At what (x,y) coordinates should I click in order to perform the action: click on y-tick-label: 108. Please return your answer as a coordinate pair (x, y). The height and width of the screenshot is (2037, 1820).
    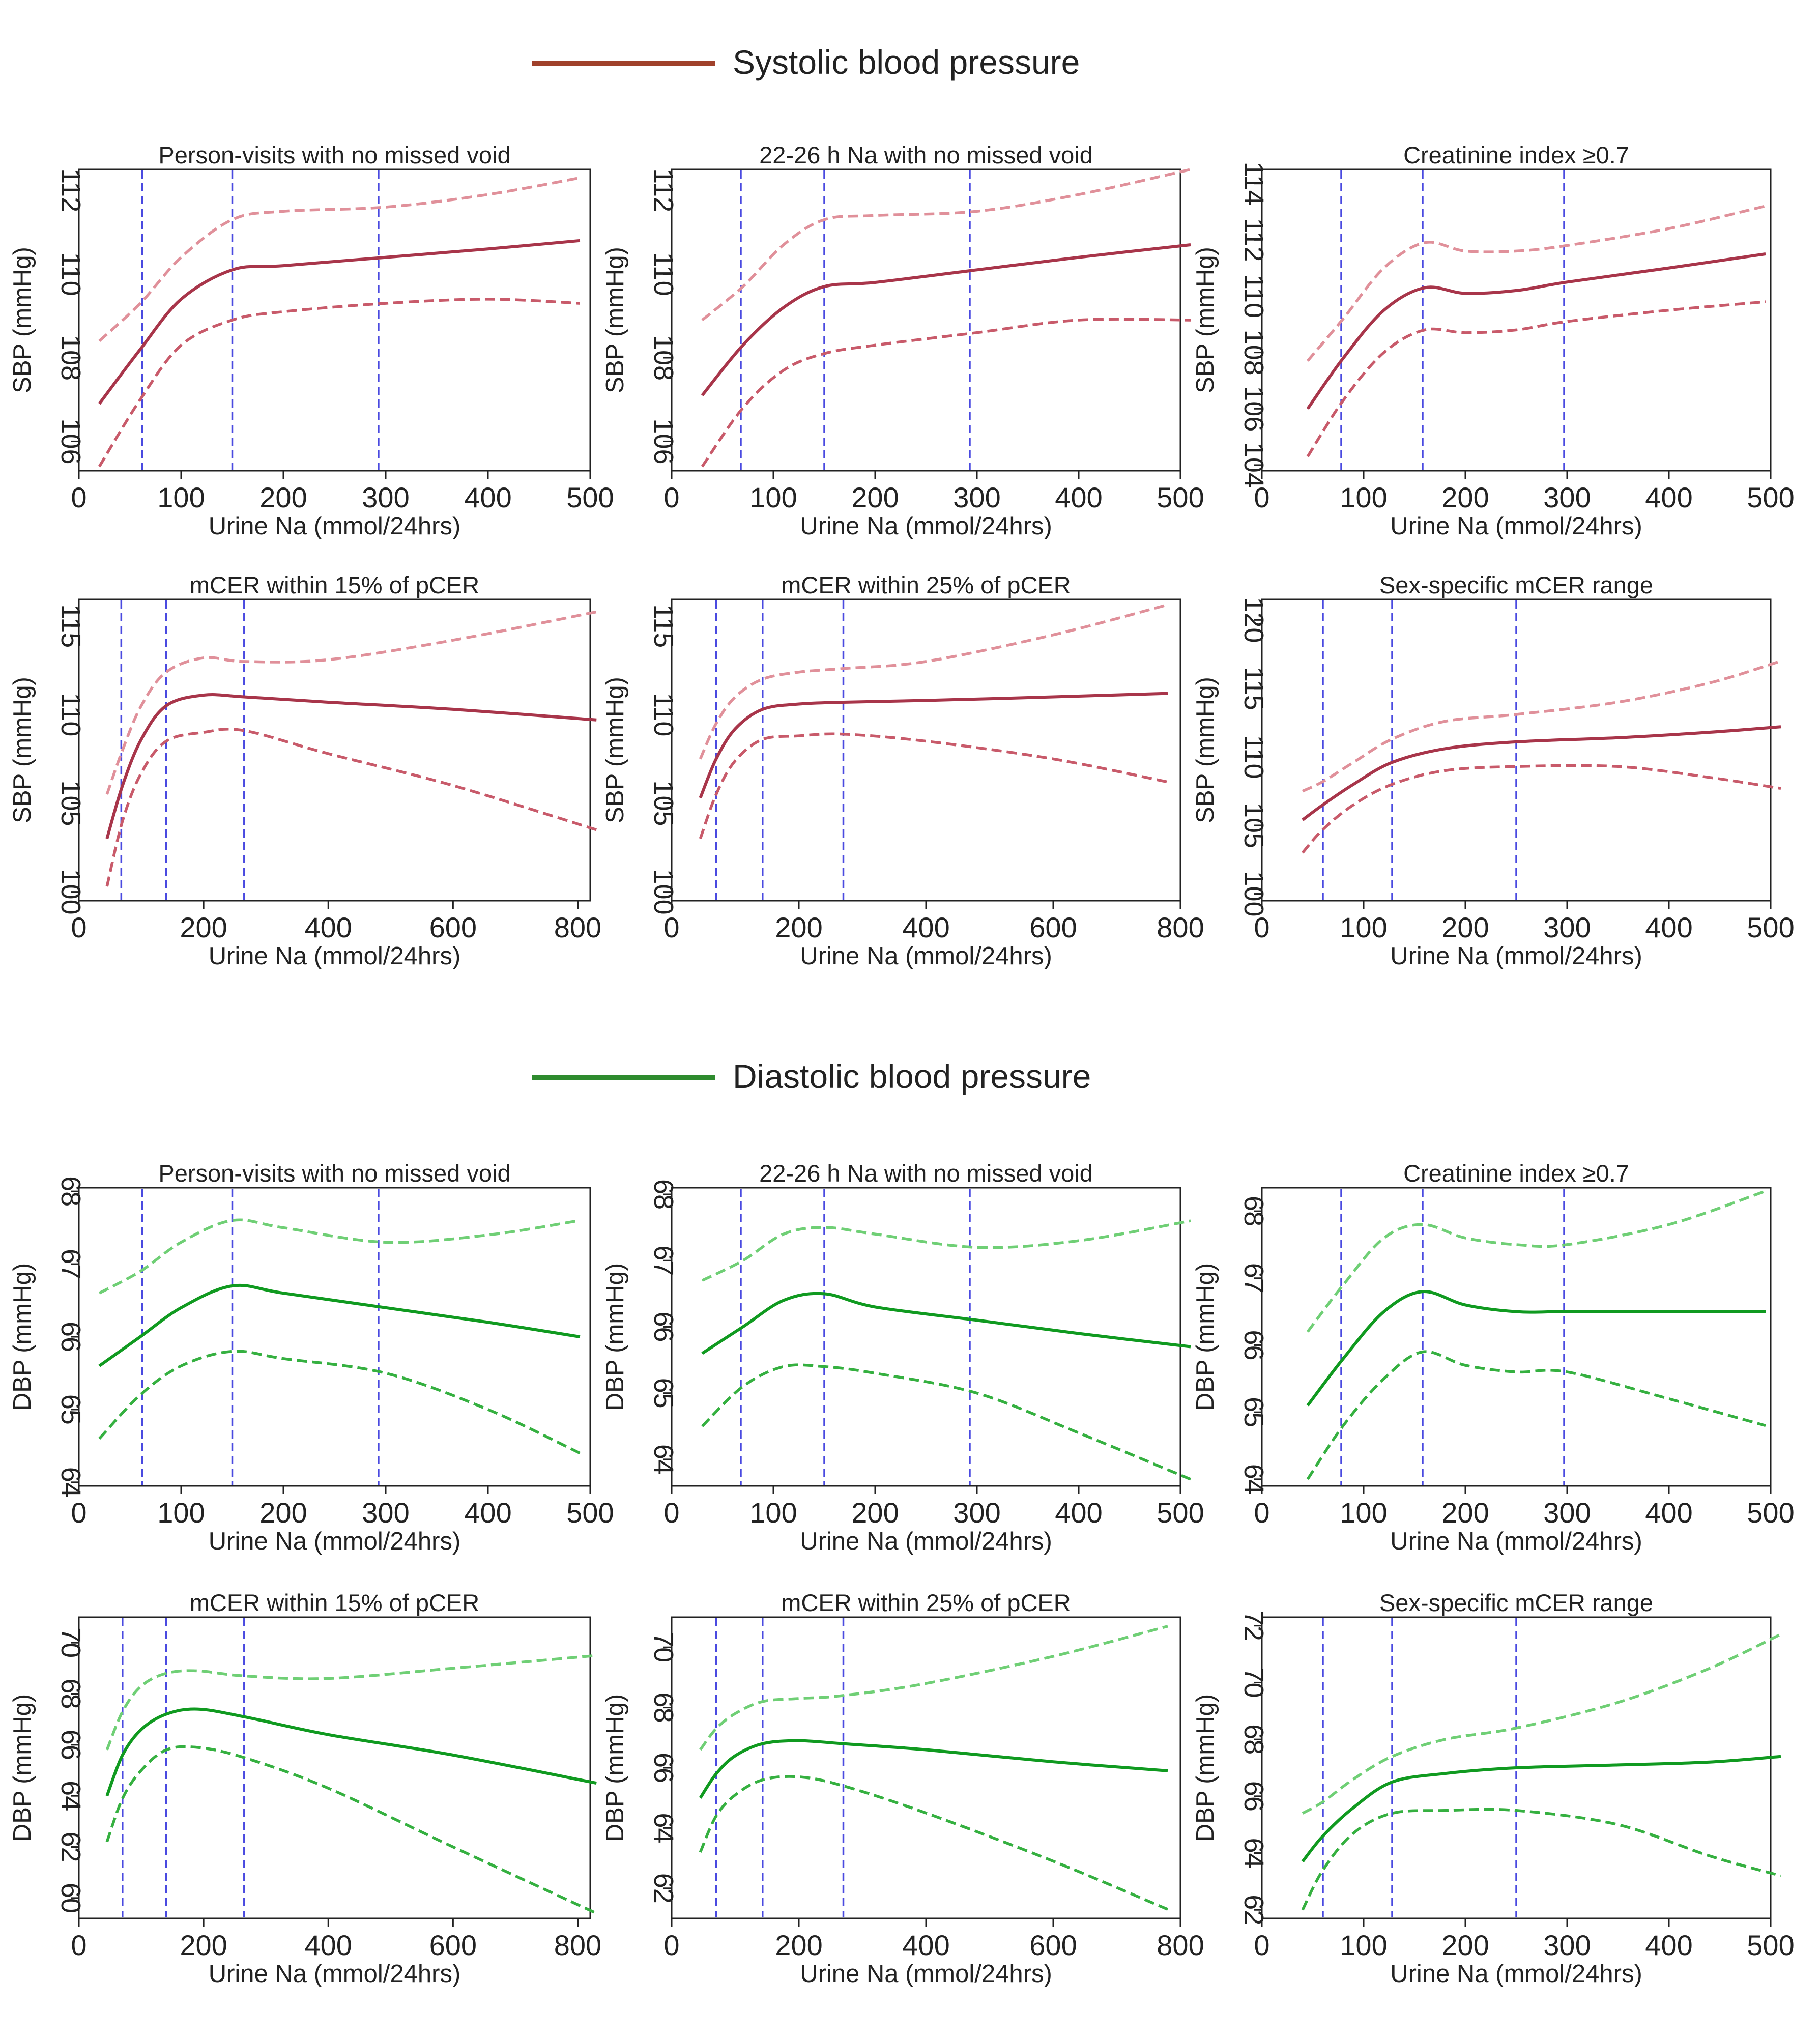
    Looking at the image, I should click on (1253, 353).